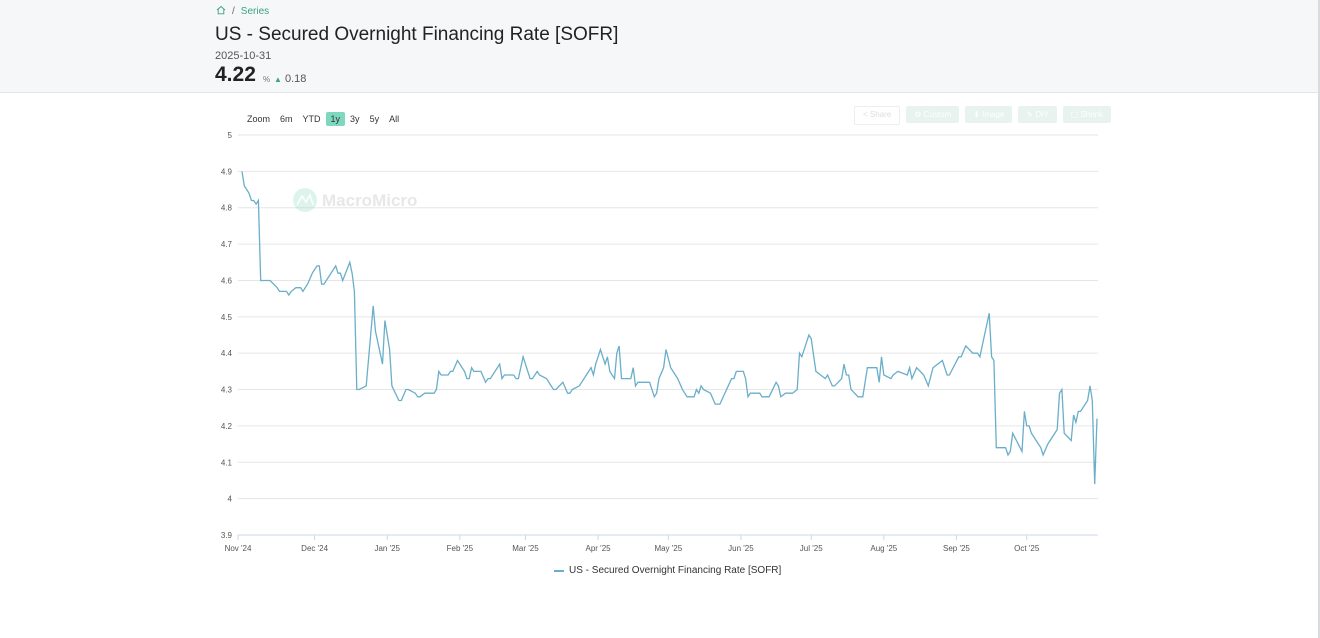  I want to click on x-tick-label: Sep '25, so click(956, 548).